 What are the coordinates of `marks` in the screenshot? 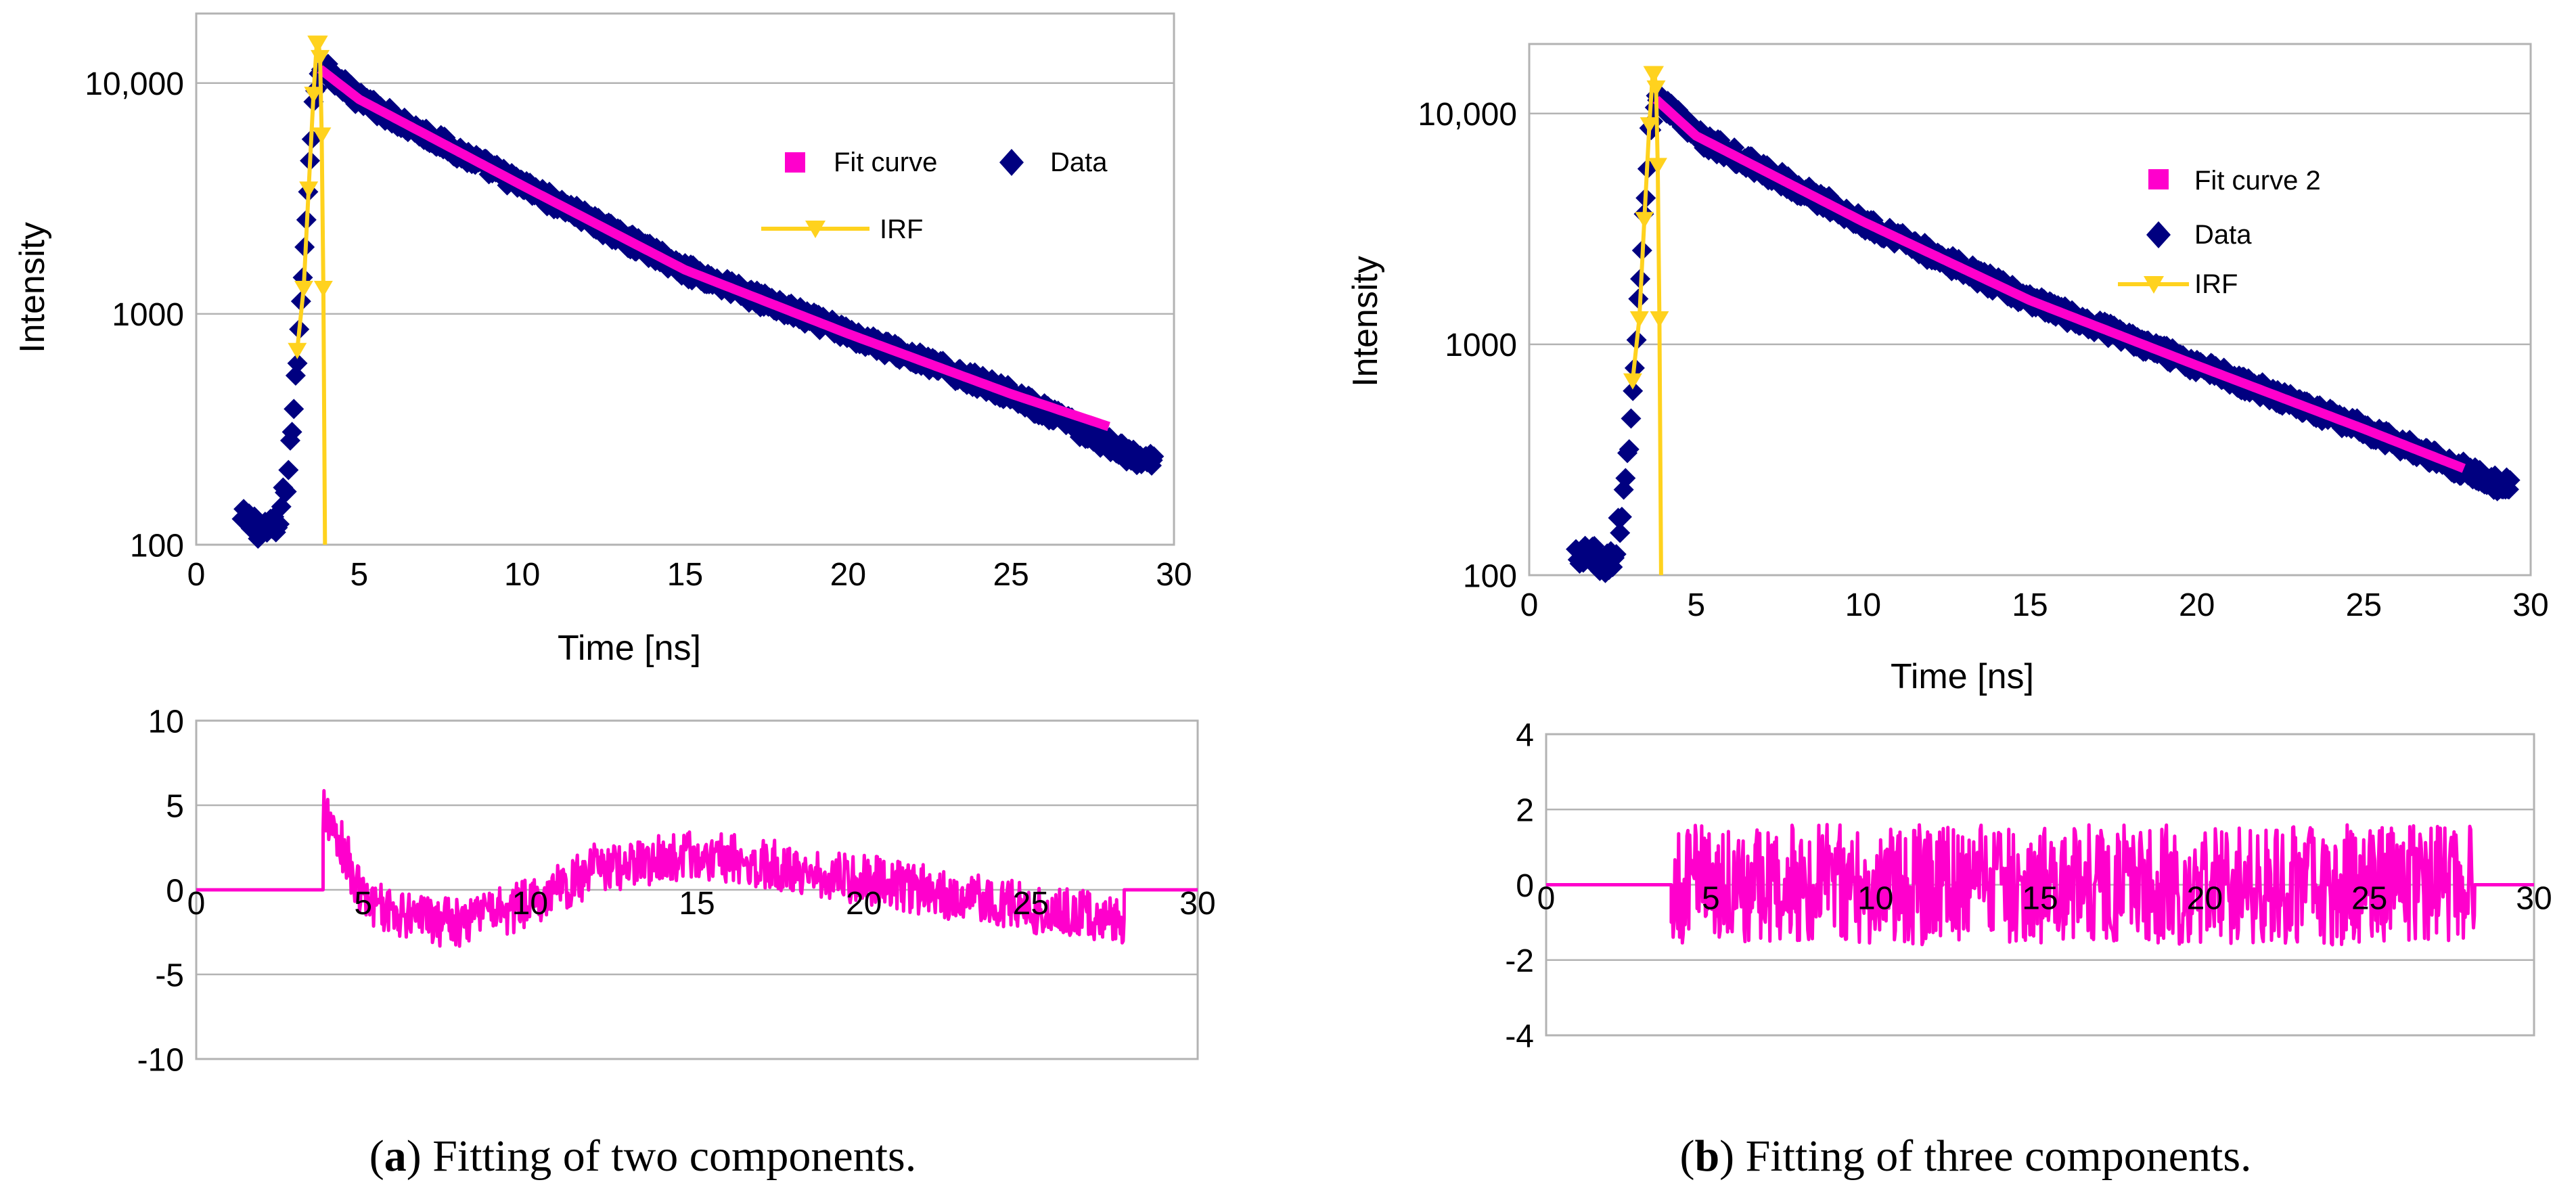 It's located at (2040, 885).